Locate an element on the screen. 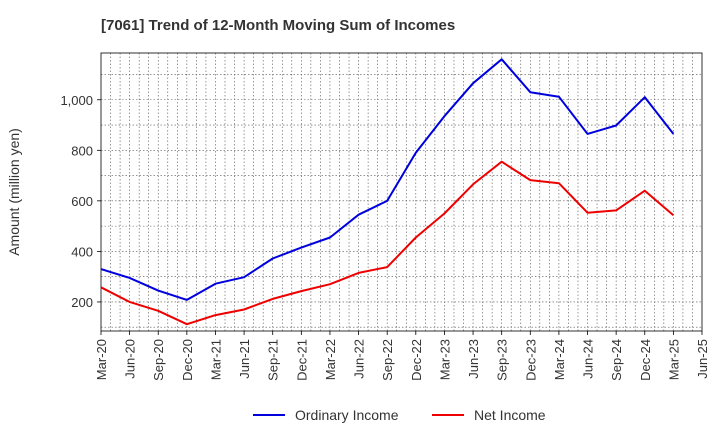  y-tick-label: 1,000 is located at coordinates (76, 100).